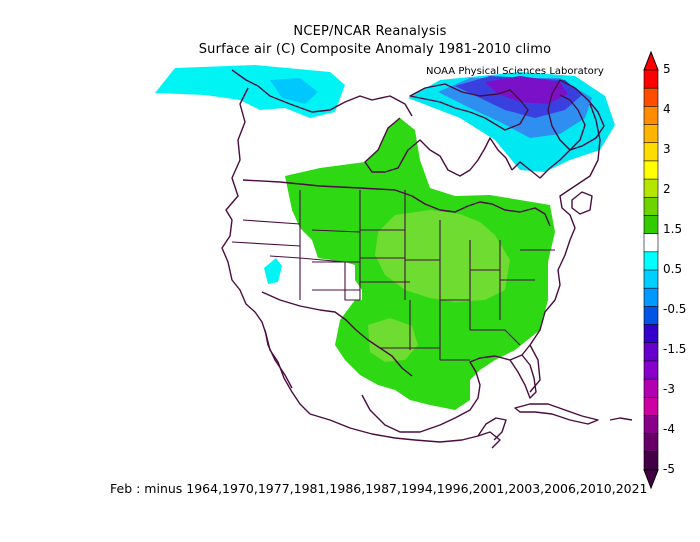 This screenshot has height=542, width=700. I want to click on coastline-newfoundland, so click(582, 203).